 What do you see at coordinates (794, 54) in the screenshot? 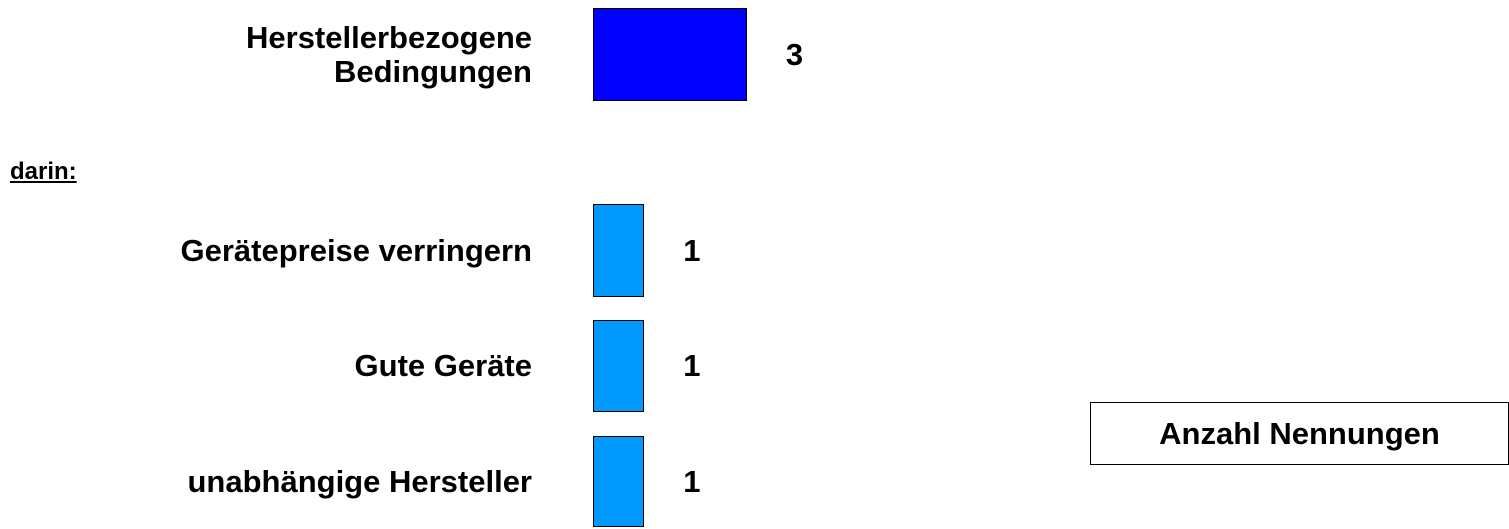
I see `data-label-0: 3` at bounding box center [794, 54].